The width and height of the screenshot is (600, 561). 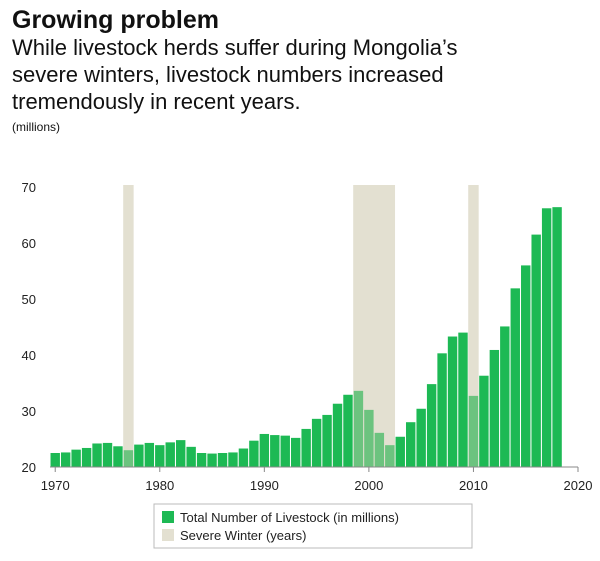 What do you see at coordinates (86, 457) in the screenshot?
I see `bar-1973` at bounding box center [86, 457].